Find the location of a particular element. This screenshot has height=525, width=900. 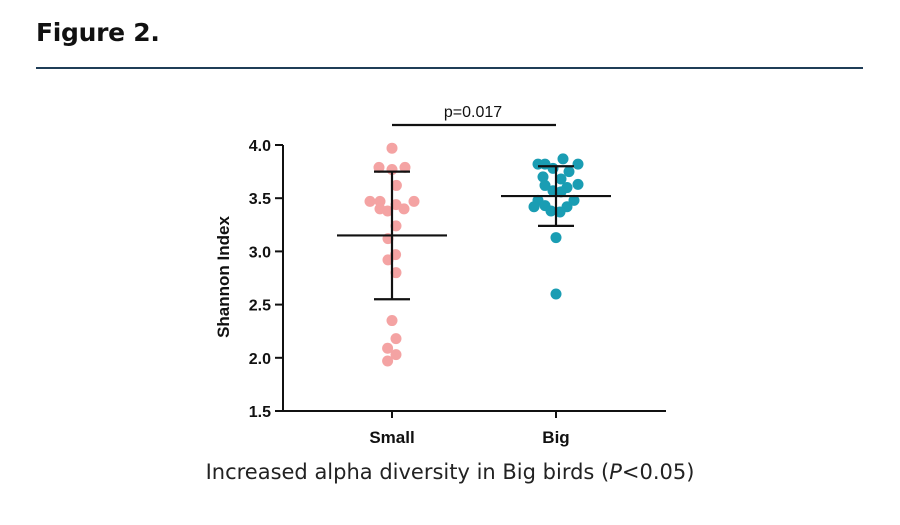

figure-heading: Figure 2. is located at coordinates (98, 32).